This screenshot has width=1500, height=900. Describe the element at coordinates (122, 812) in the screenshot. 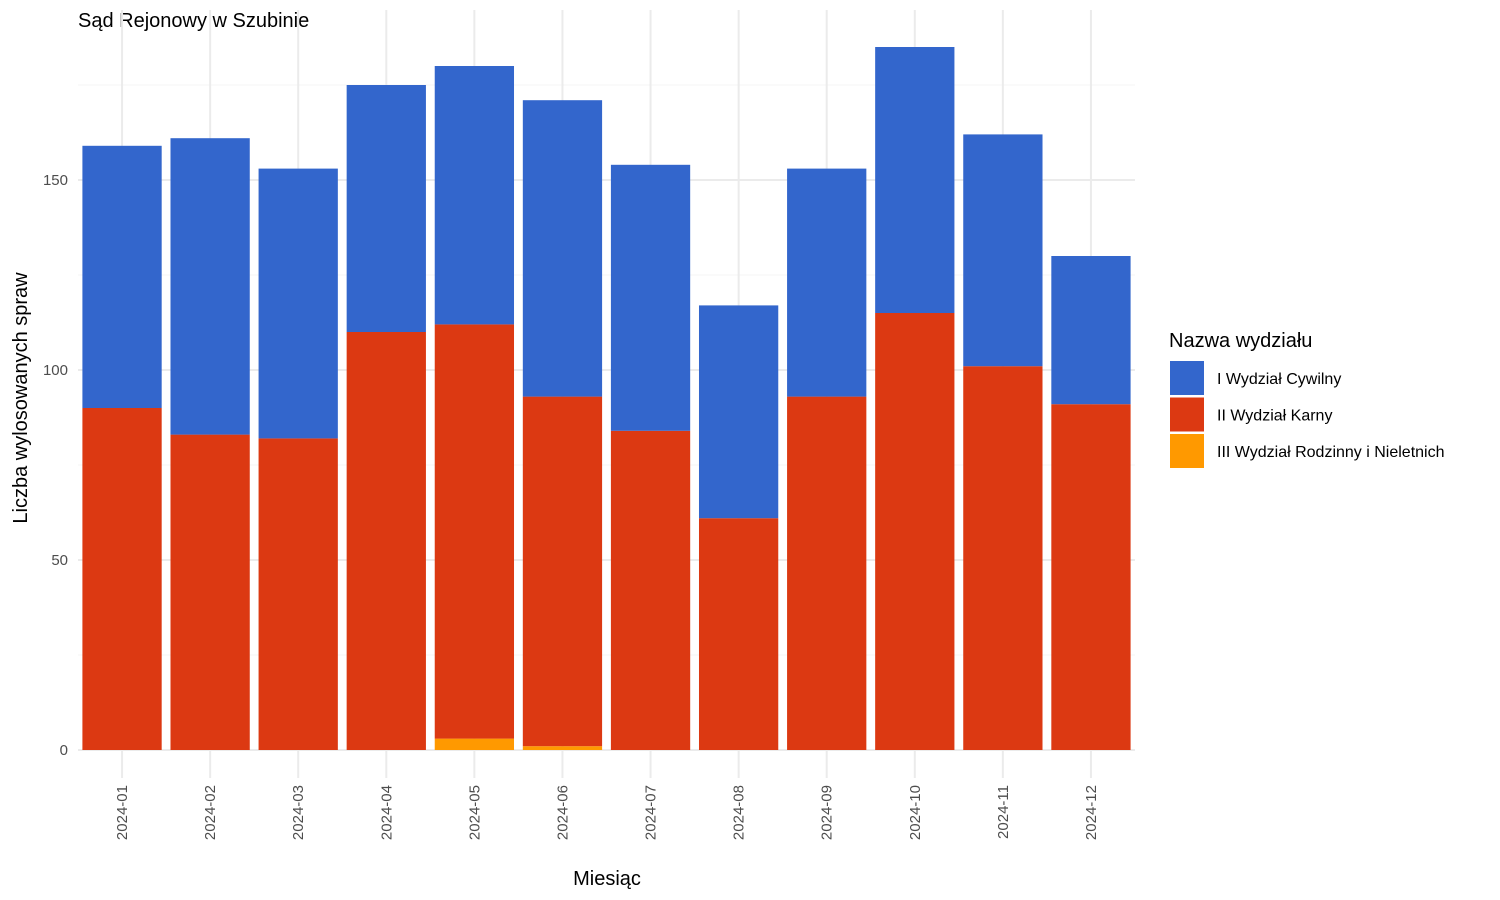

I see `x-tick-label: 2024-01` at that location.